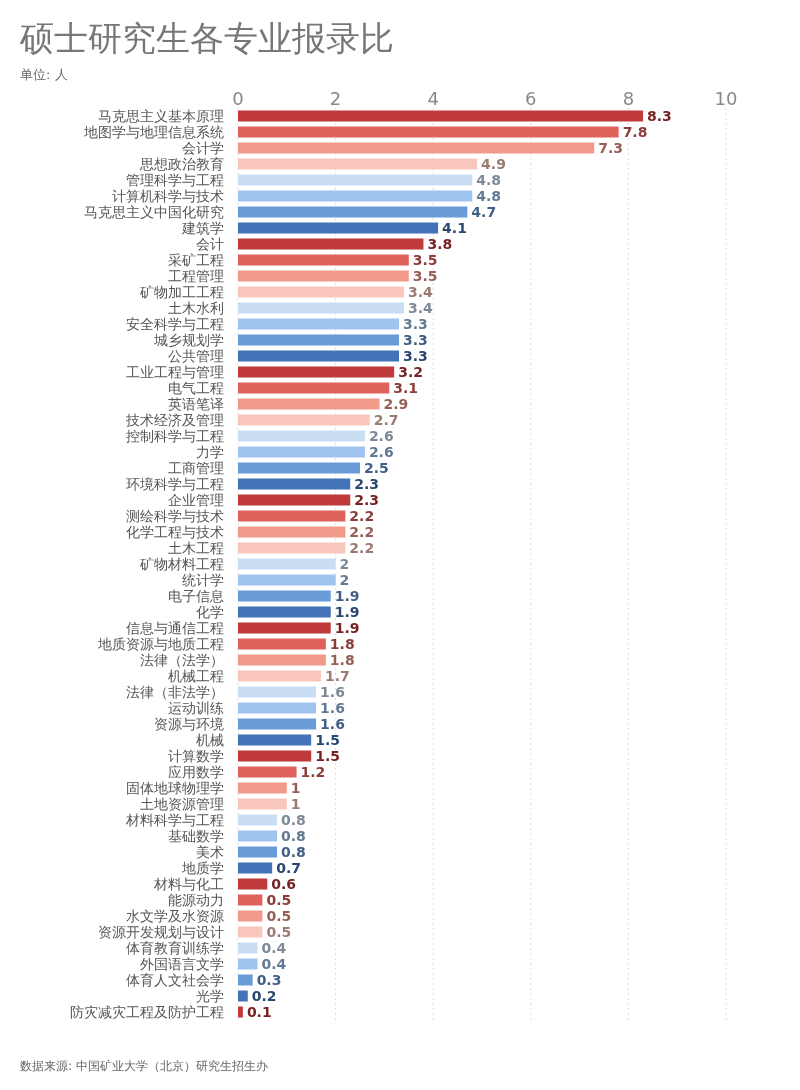 Image resolution: width=800 pixels, height=1090 pixels. I want to click on y-tick-label: 法律（非法学）, so click(175, 692).